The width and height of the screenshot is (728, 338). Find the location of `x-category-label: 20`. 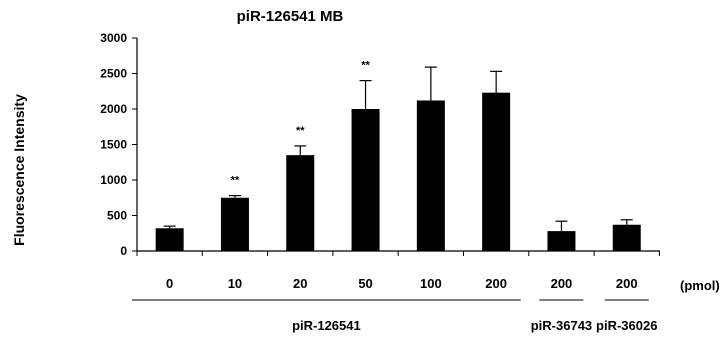

x-category-label: 20 is located at coordinates (300, 283).